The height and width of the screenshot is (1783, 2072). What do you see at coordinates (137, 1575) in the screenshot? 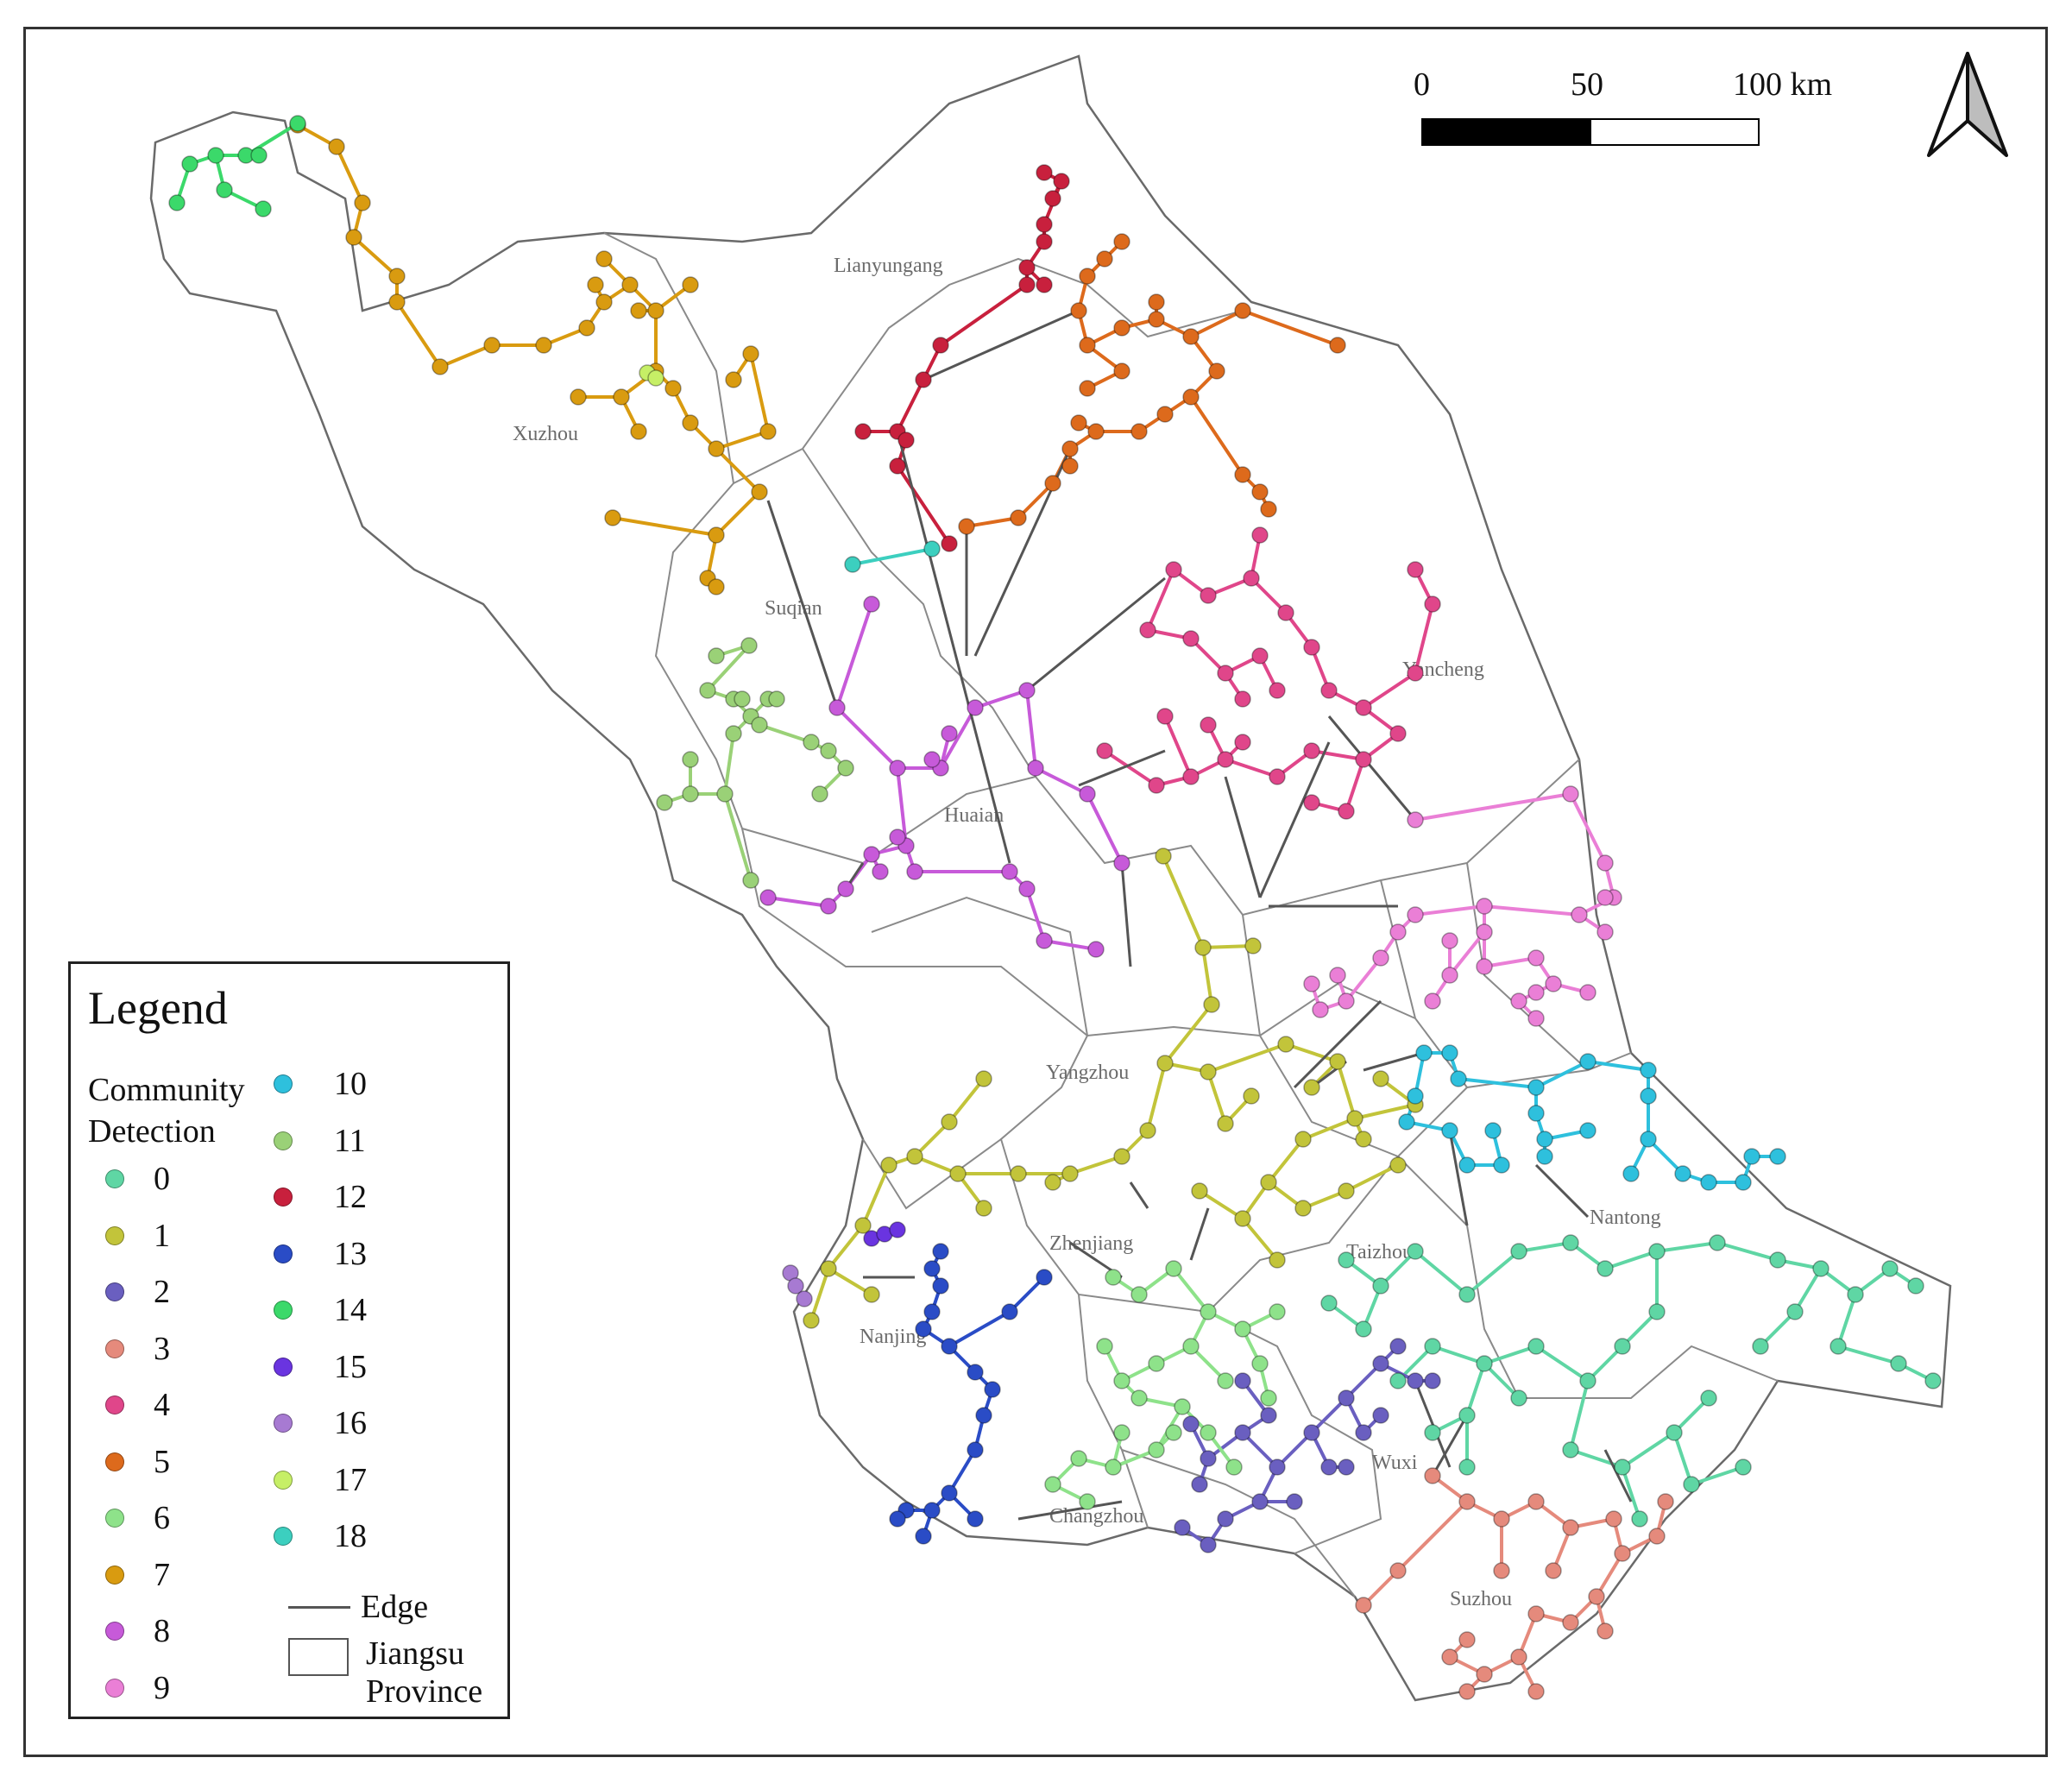
I see `legend-item-community-7: 7` at bounding box center [137, 1575].